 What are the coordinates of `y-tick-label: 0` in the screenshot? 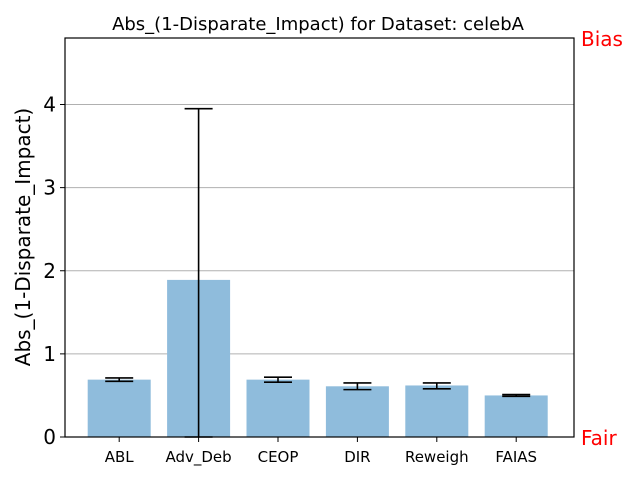 It's located at (49, 437).